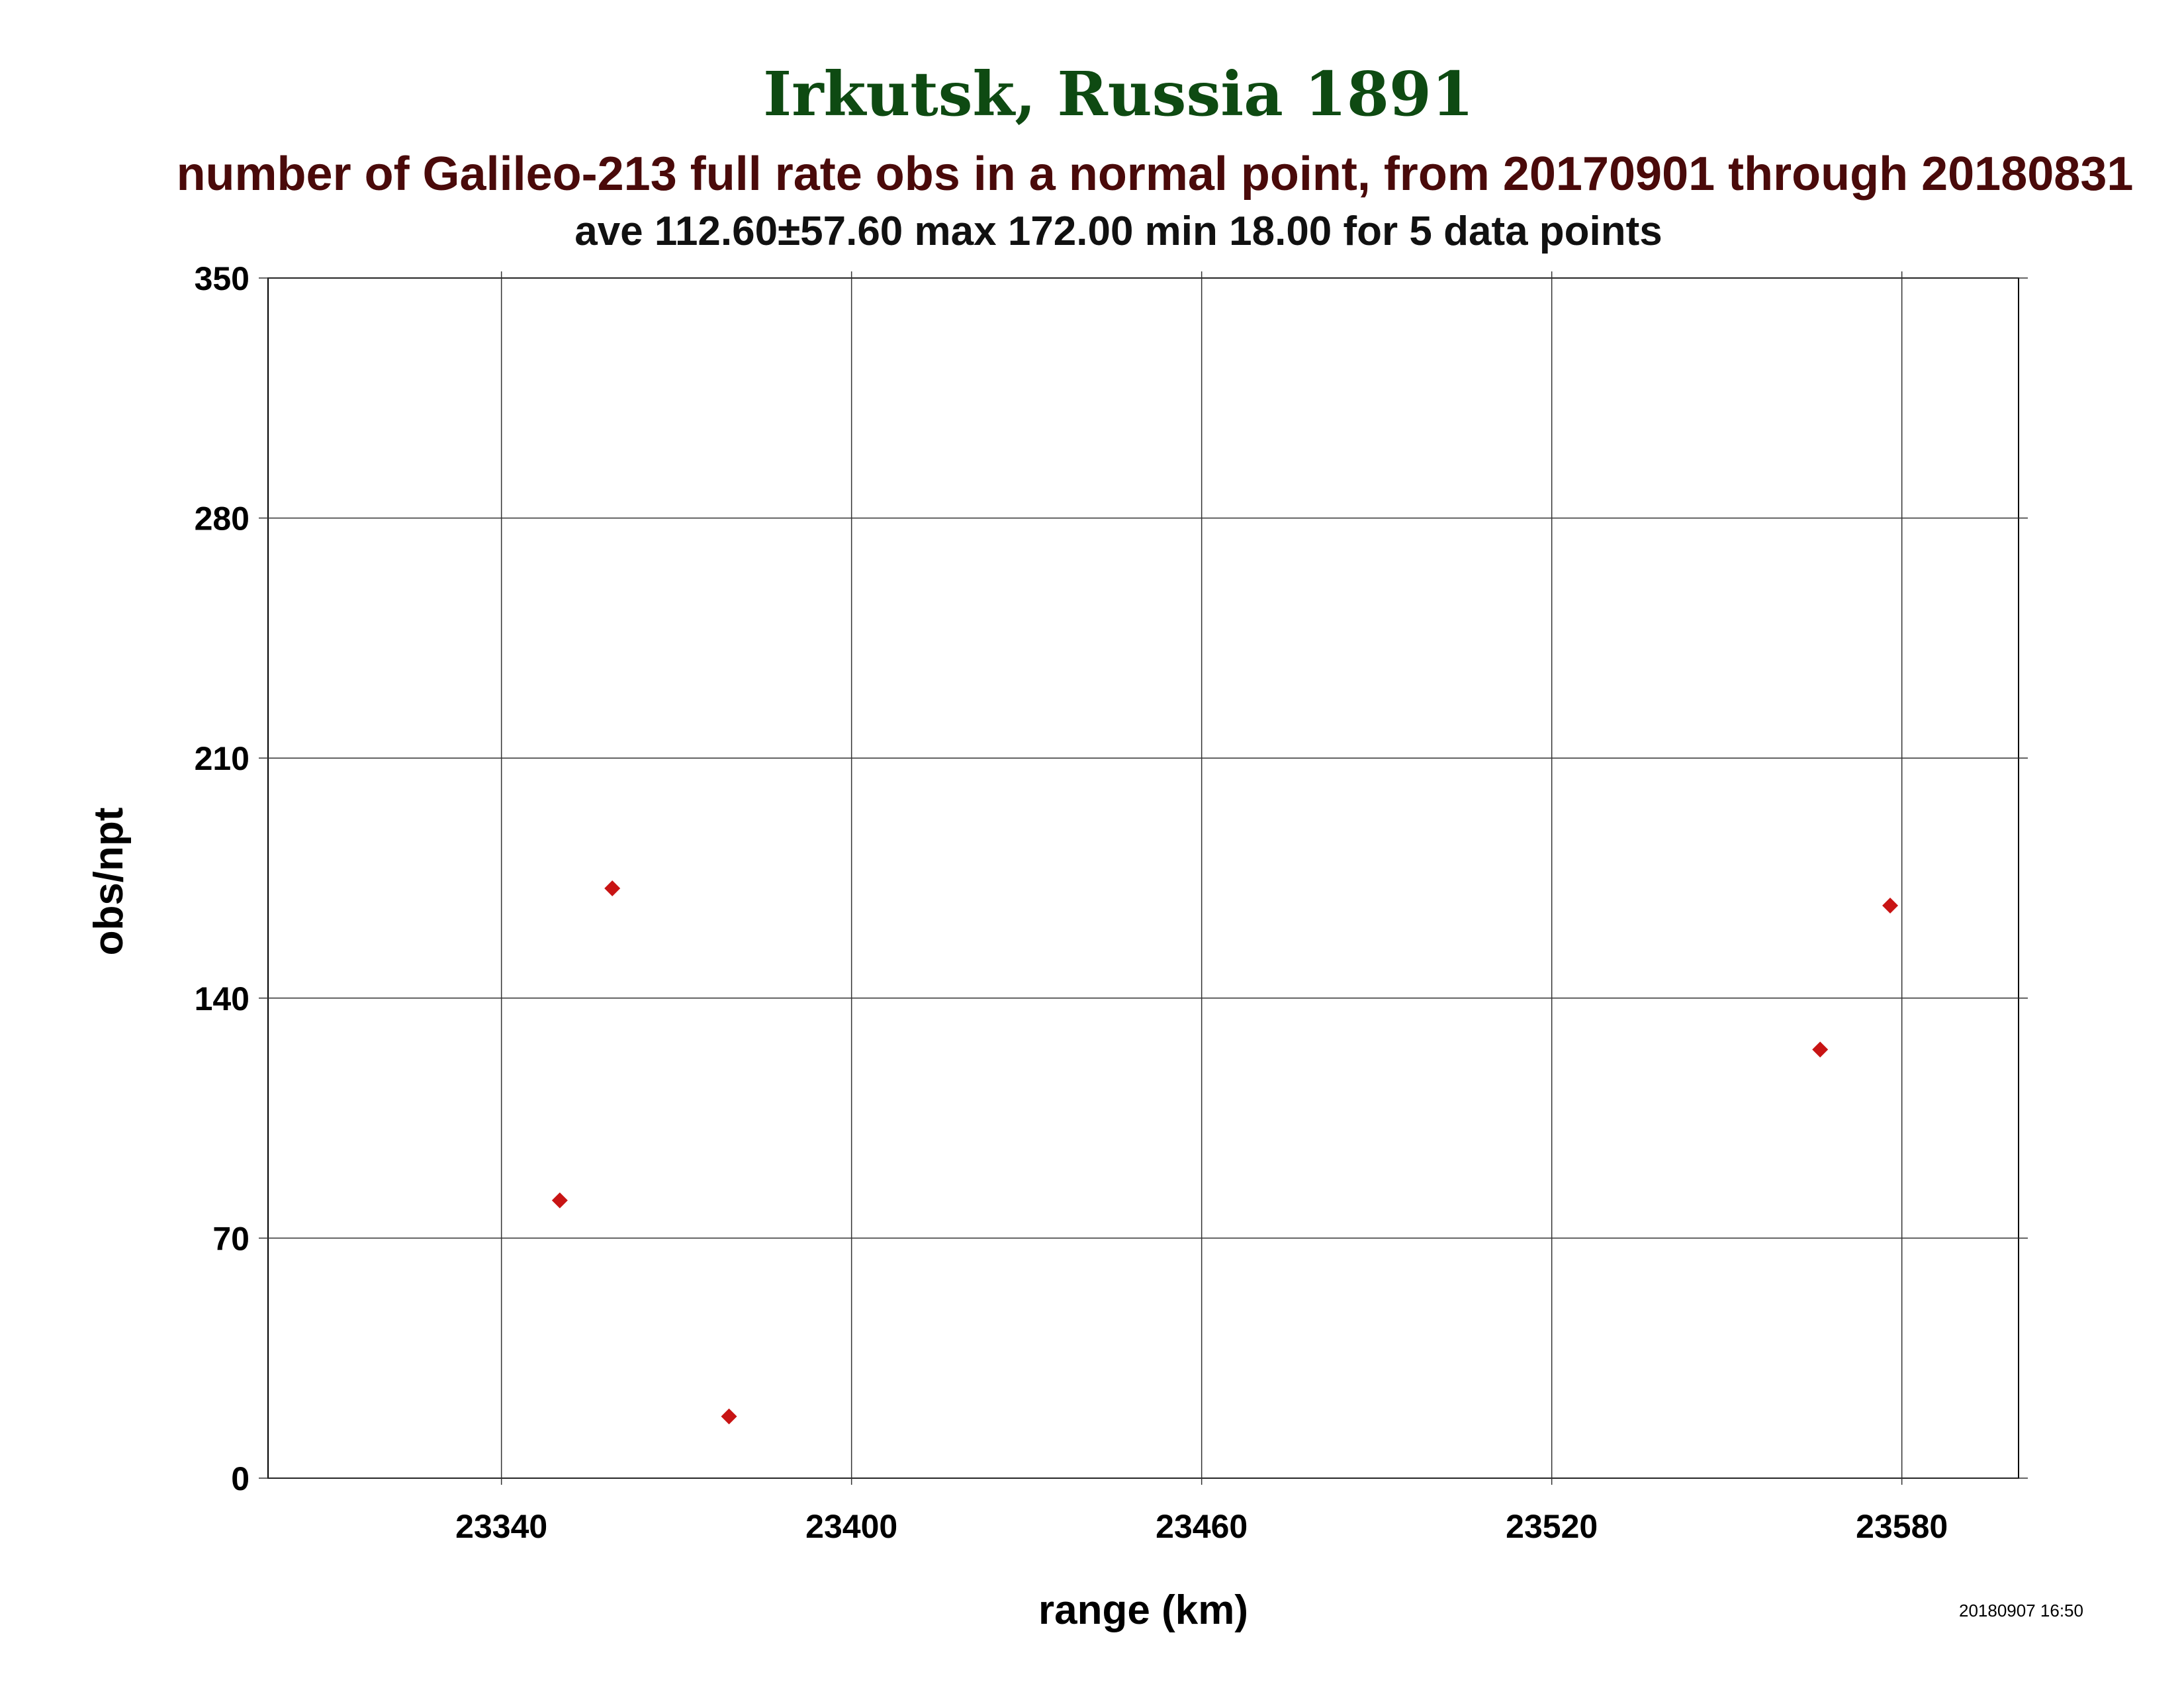 This screenshot has width=2184, height=1688. Describe the element at coordinates (1143, 1610) in the screenshot. I see `x-axis-label: range (km)` at that location.